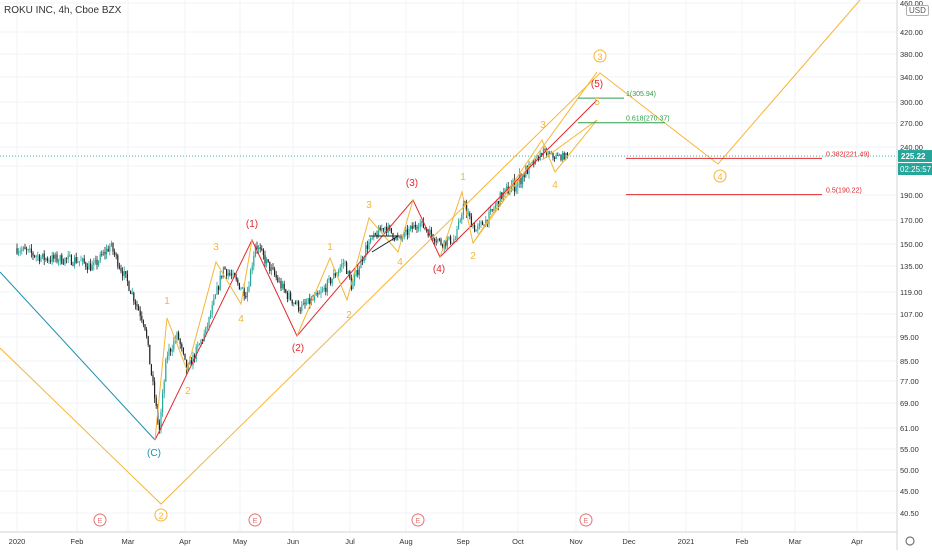  Describe the element at coordinates (909, 428) in the screenshot. I see `price-tick-label: 61.00` at that location.